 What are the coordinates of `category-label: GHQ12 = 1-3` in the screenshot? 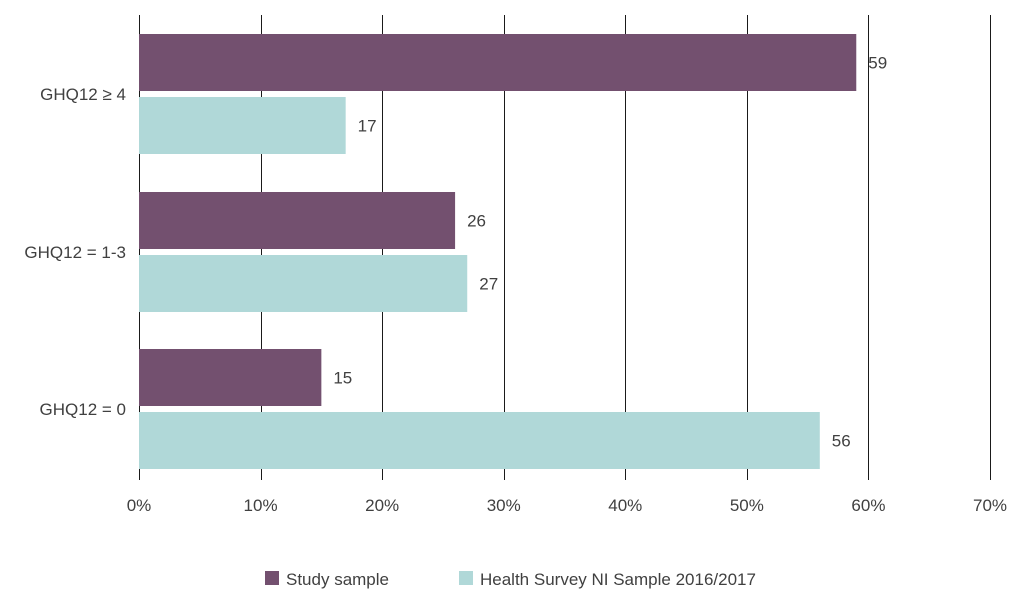 It's located at (75, 252).